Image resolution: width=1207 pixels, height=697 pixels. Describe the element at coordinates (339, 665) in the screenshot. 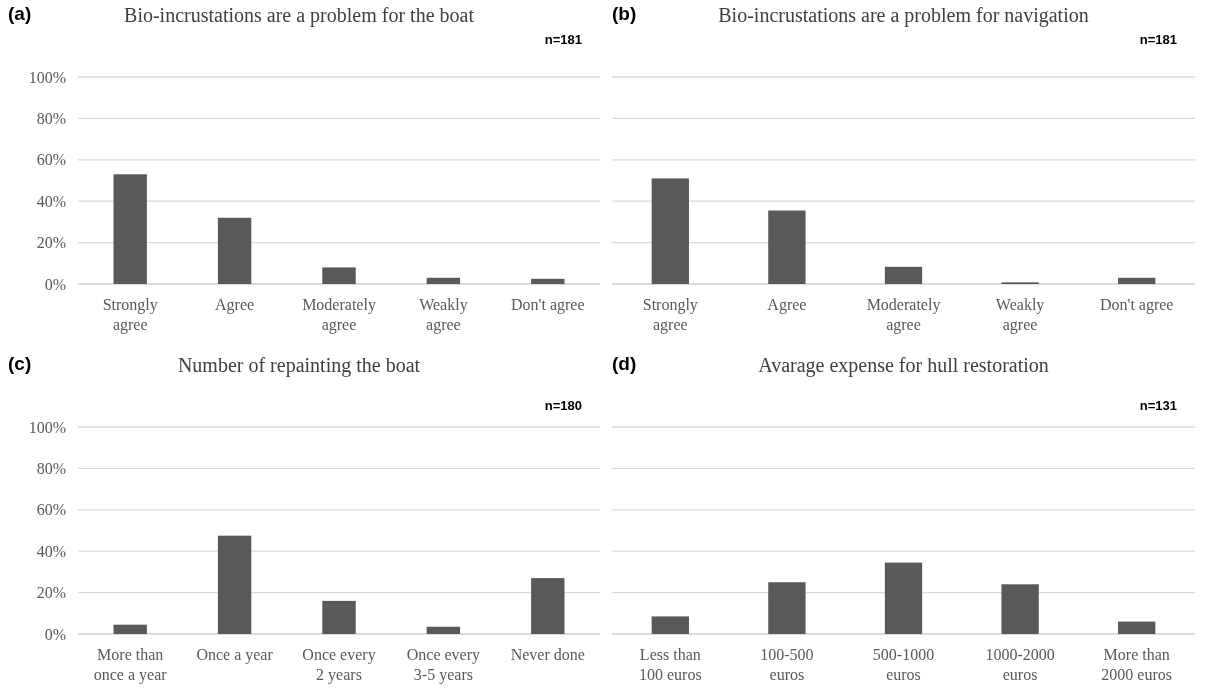

I see `x-tick-label: Once every 2 years` at that location.